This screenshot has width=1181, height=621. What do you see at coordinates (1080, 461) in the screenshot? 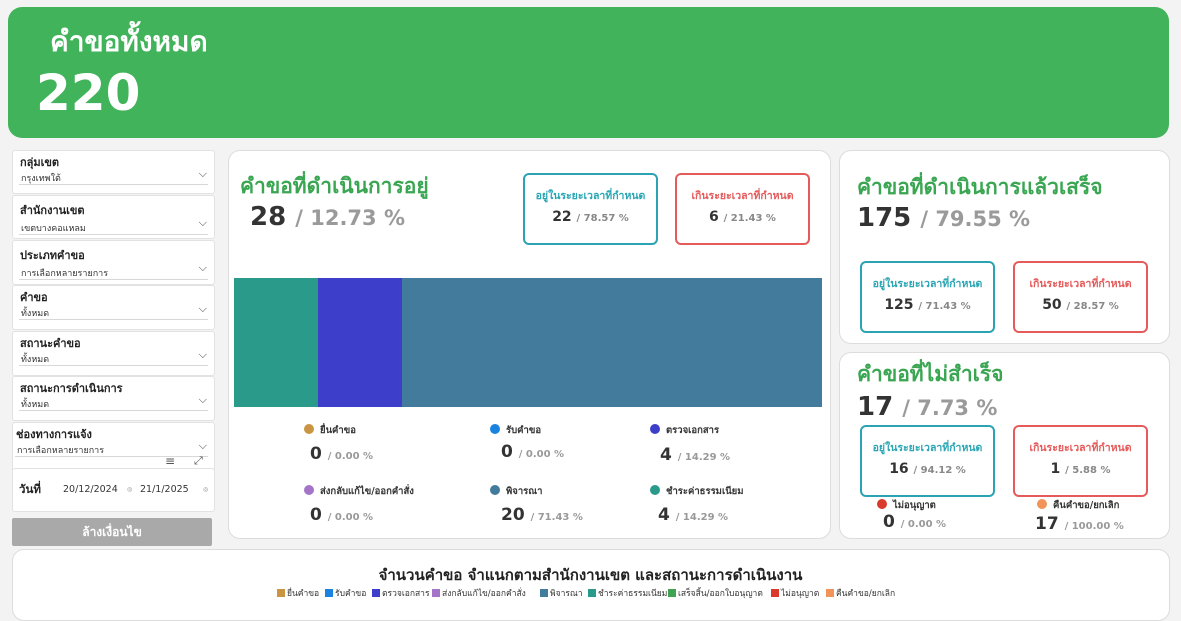
I see `failed-overdue-box: เกินระยะเวลาที่กำหนด 1 / 5.88 %` at bounding box center [1080, 461].